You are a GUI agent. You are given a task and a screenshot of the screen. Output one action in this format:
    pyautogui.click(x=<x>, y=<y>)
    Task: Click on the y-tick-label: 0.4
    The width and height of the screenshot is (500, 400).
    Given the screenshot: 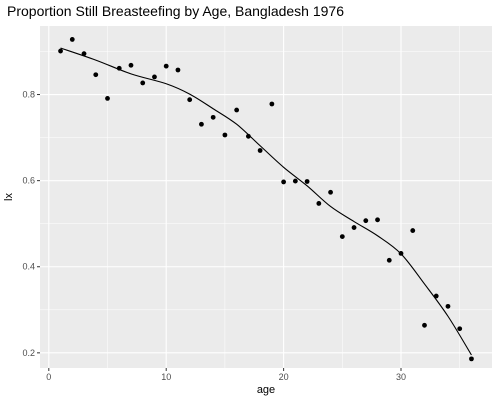 What is the action you would take?
    pyautogui.click(x=28, y=267)
    